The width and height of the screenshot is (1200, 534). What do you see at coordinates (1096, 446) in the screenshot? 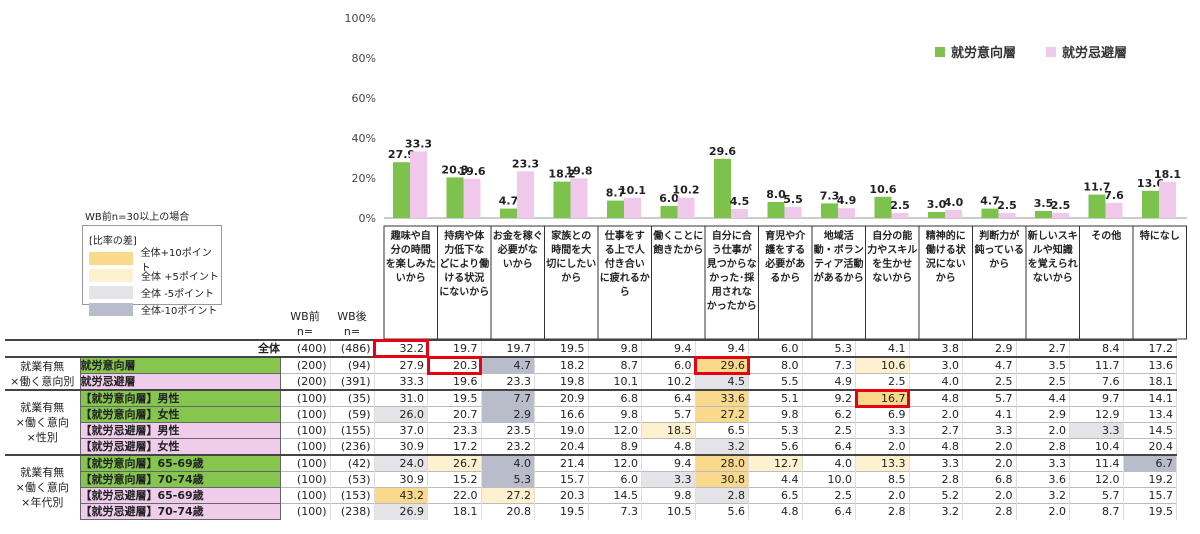
I see `value-cell: 10.4` at bounding box center [1096, 446].